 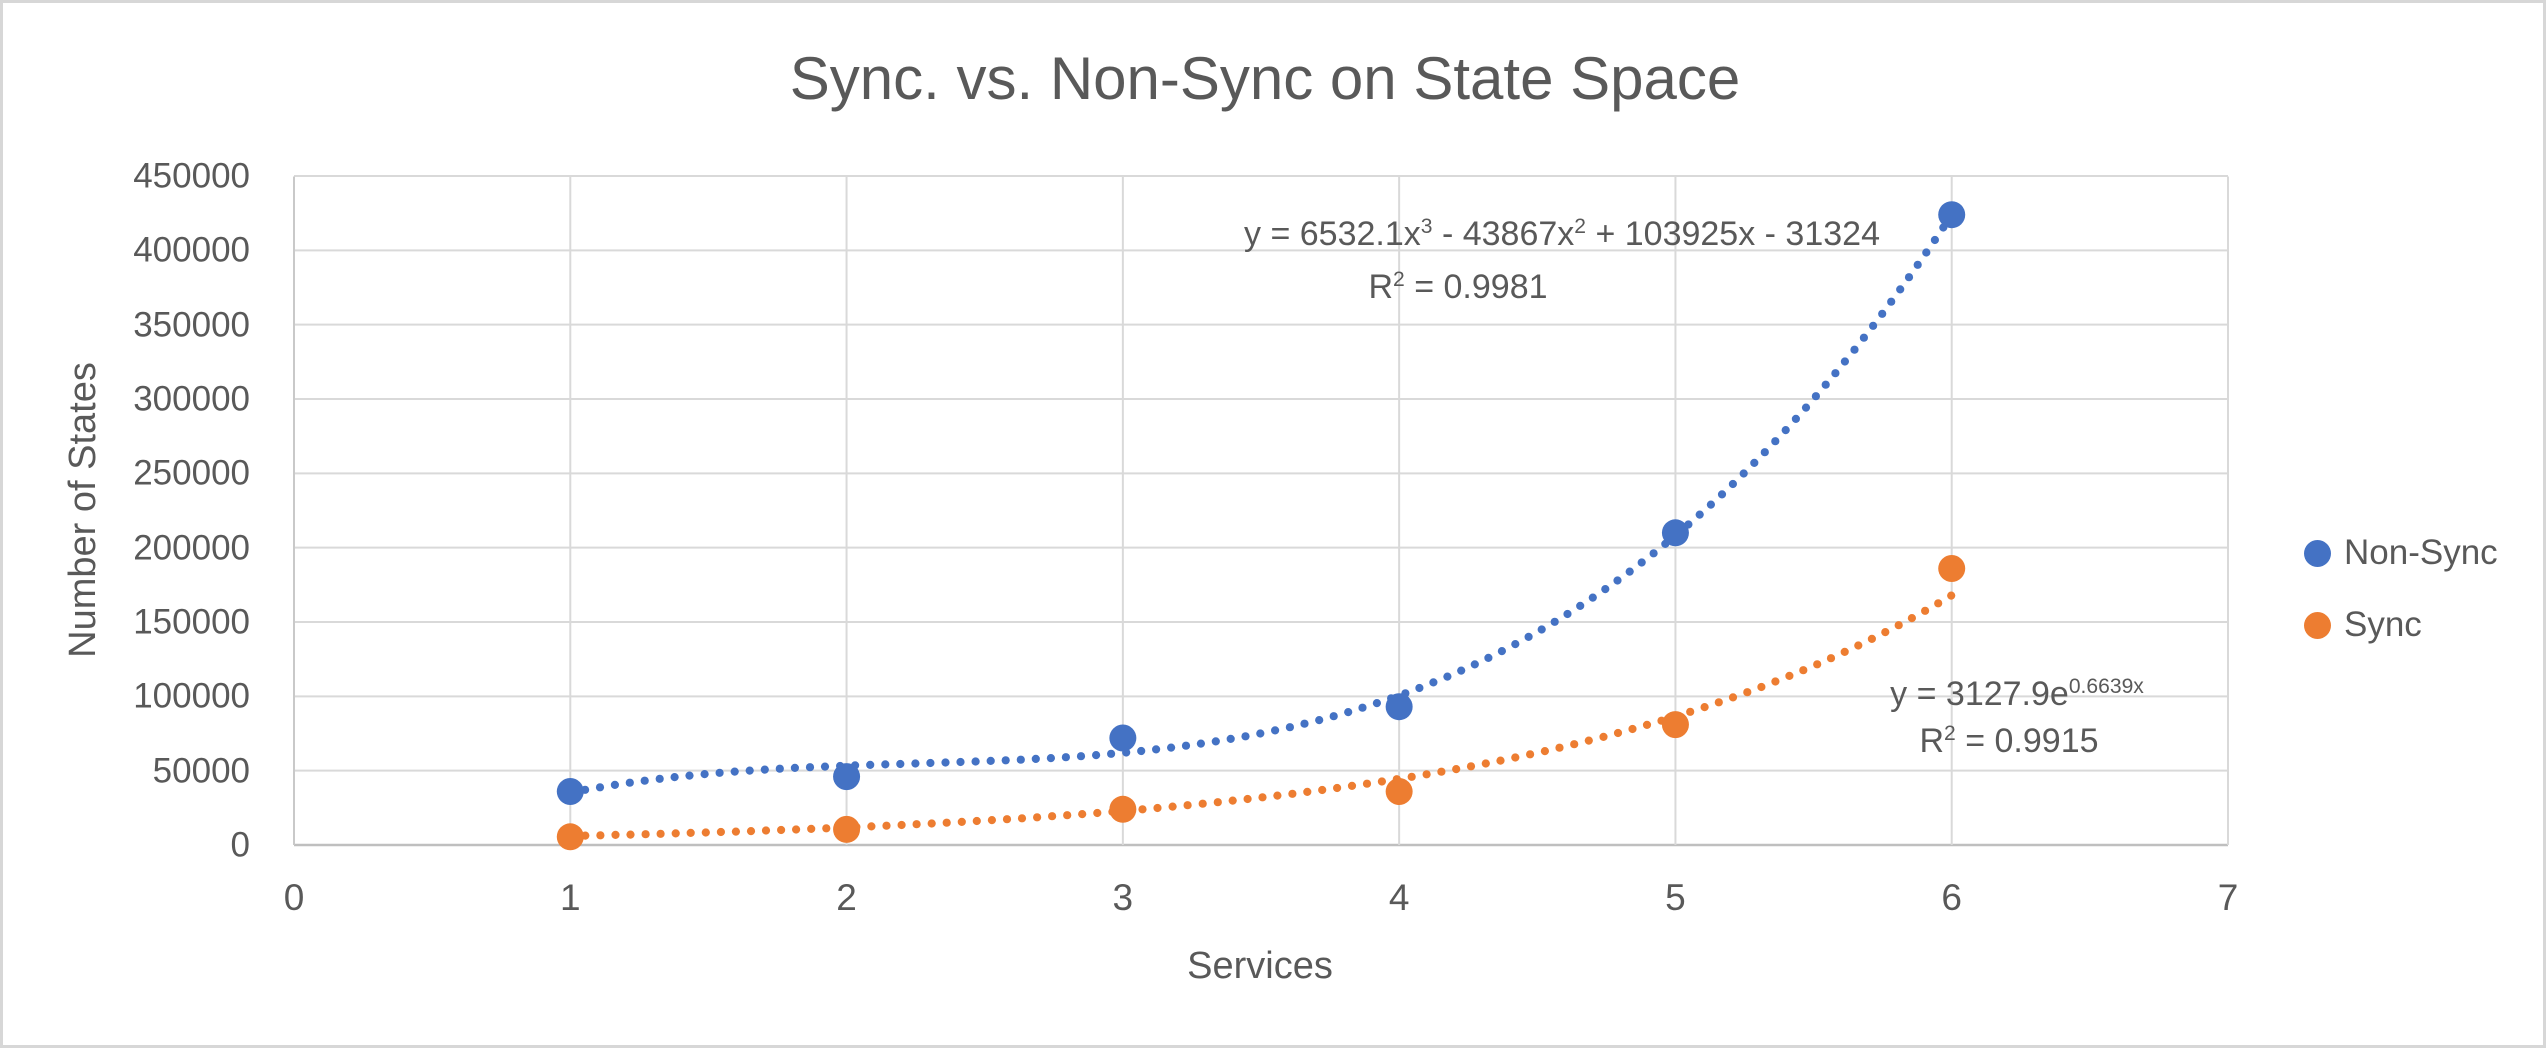 I want to click on trendline-equation-sync: y = 3127.9e0.6639x, so click(x=2017, y=694).